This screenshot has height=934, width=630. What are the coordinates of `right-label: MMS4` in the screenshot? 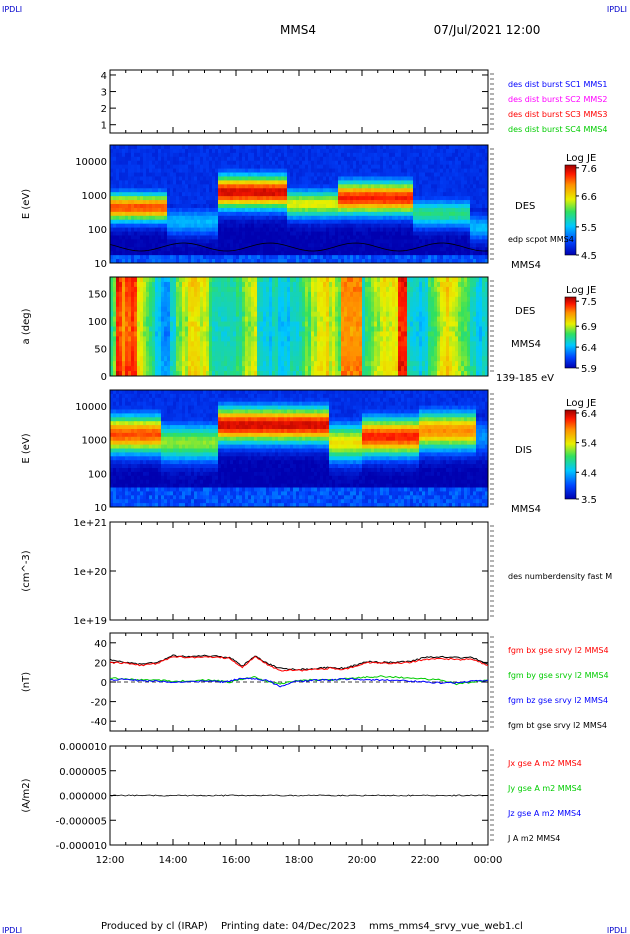 It's located at (526, 265).